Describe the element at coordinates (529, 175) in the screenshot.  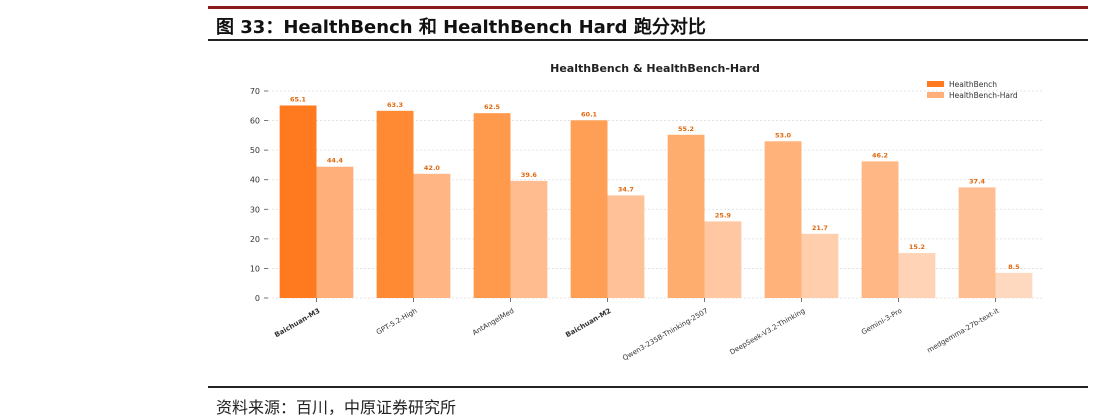
I see `data-label: 39.6` at that location.